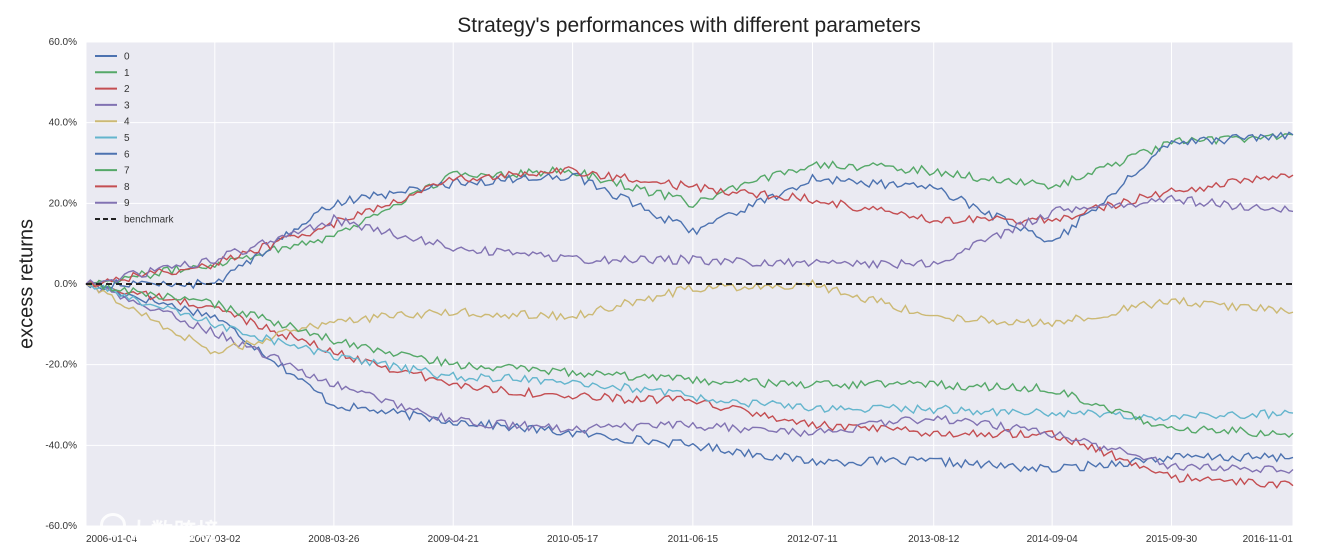  I want to click on series-line, so click(689, 317).